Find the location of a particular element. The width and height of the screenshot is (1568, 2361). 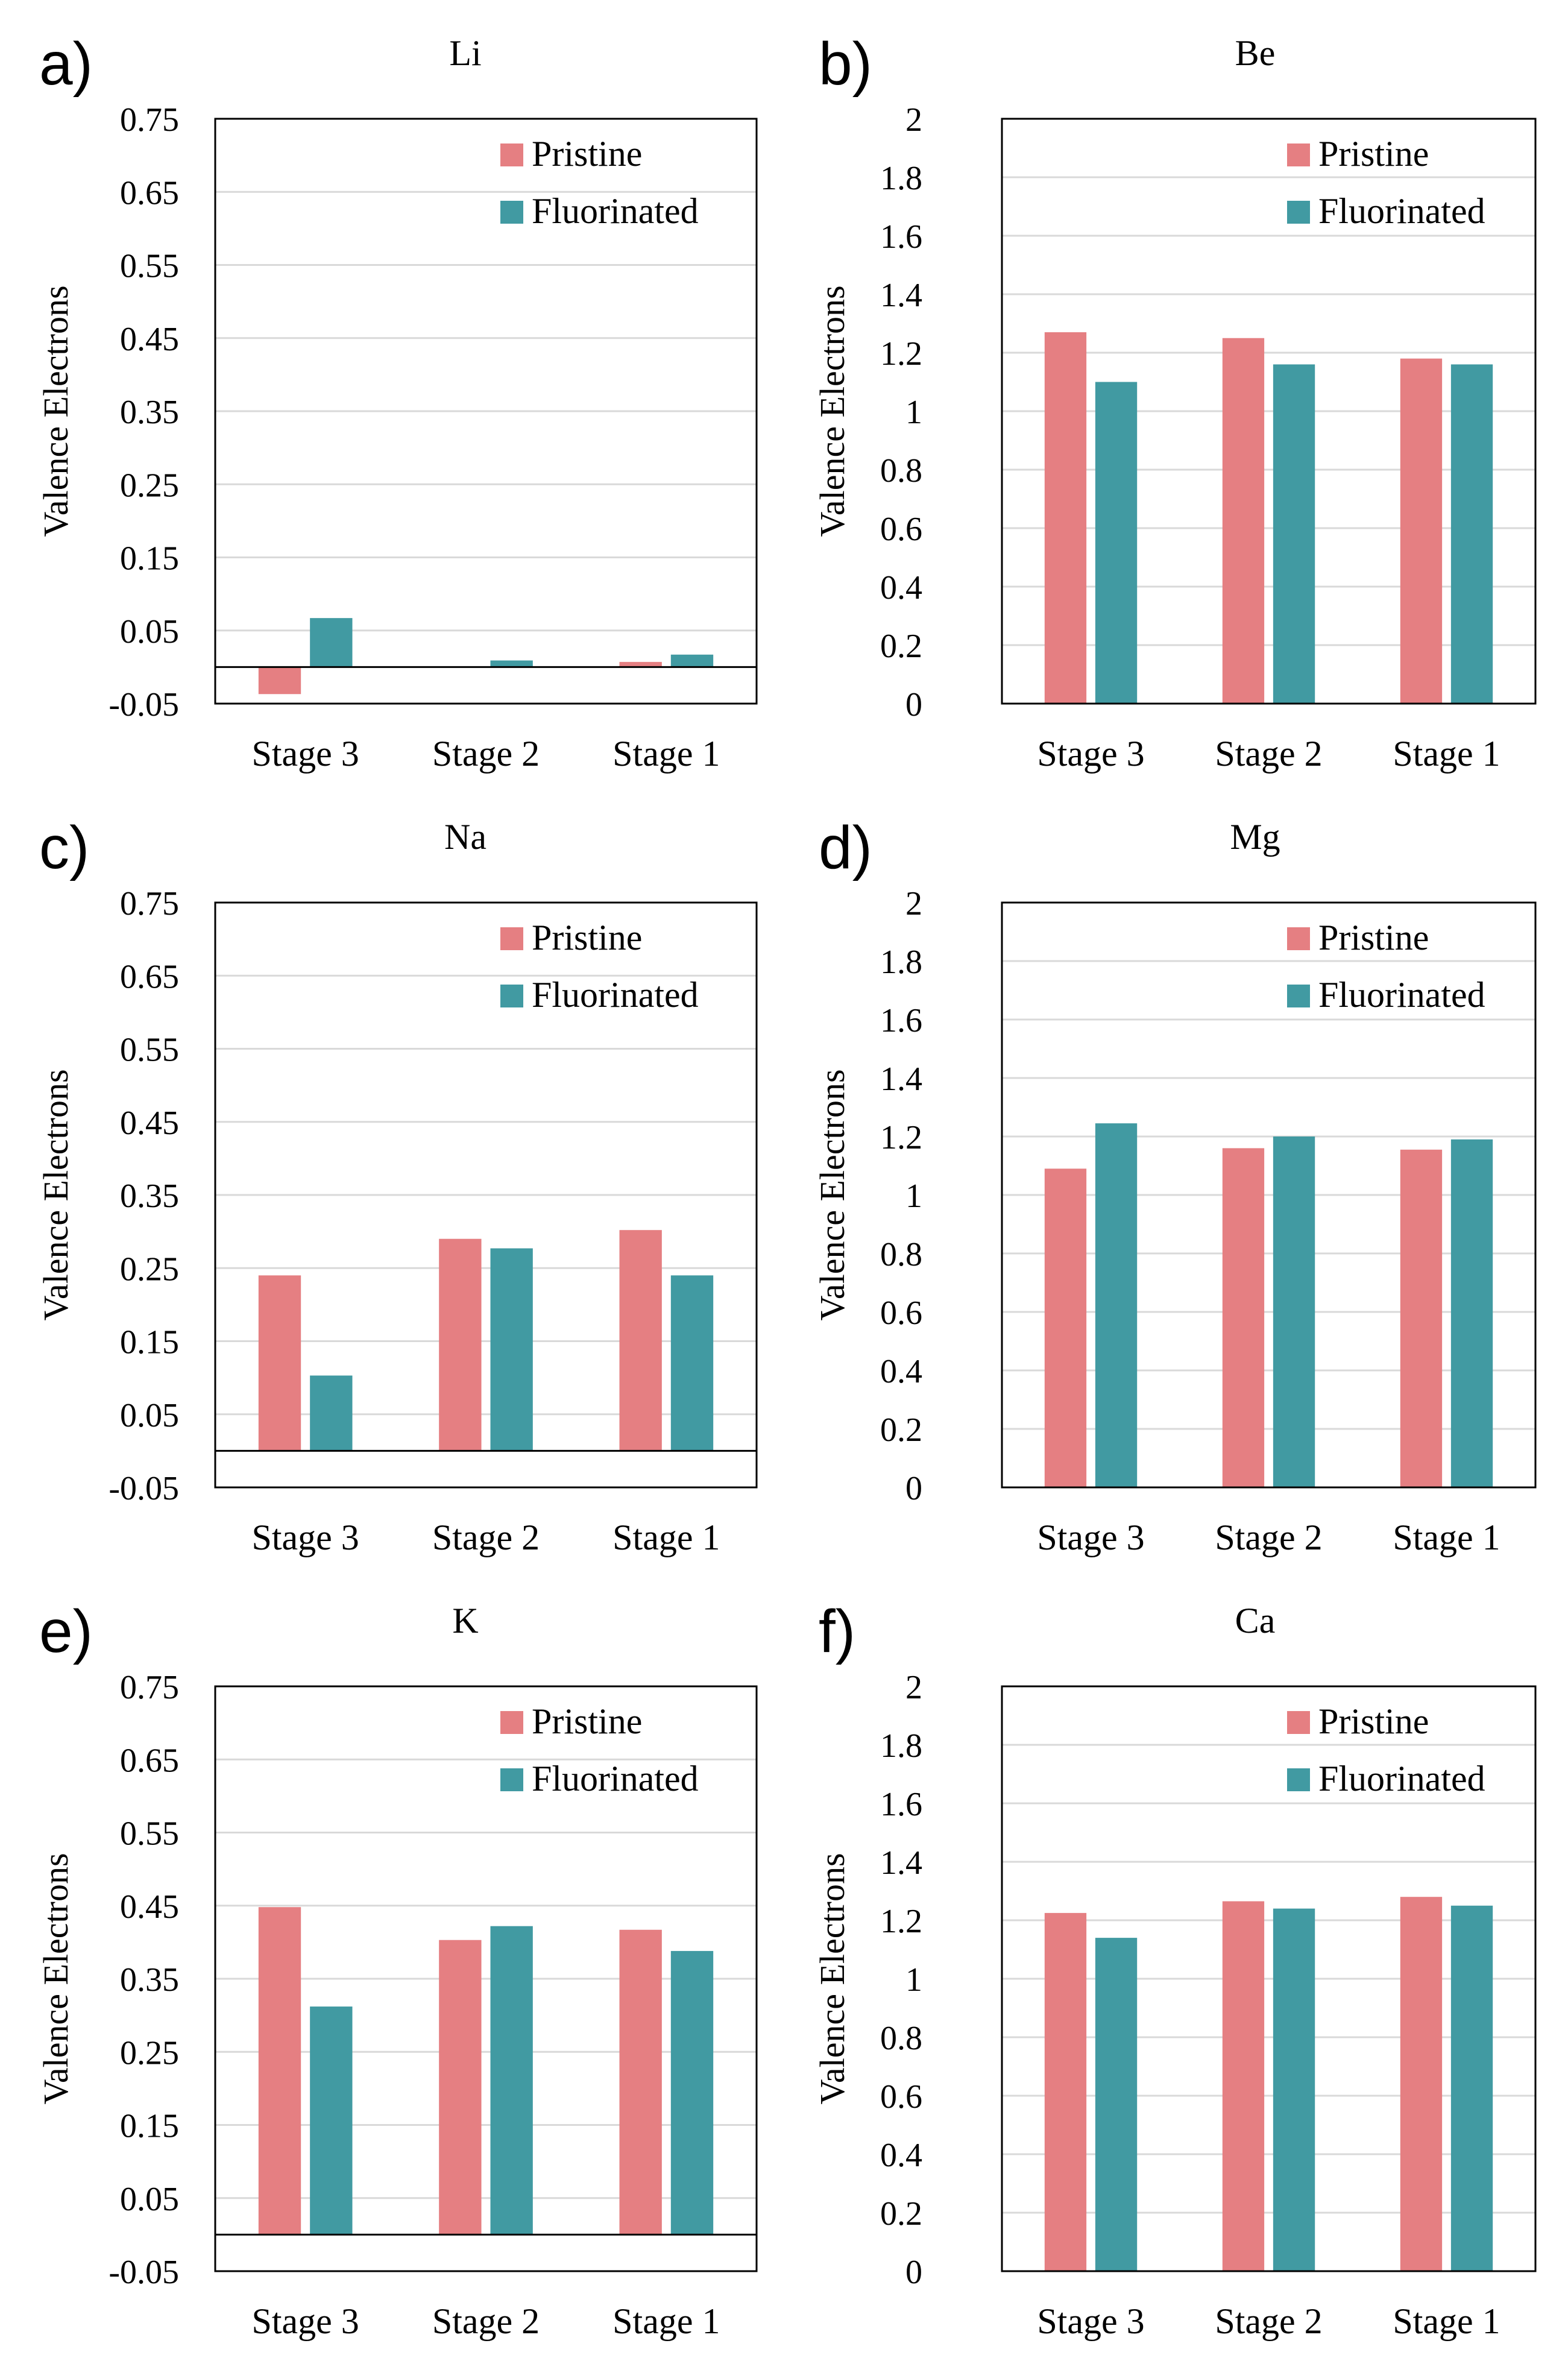

y-tick-label: 0.75 is located at coordinates (150, 904).